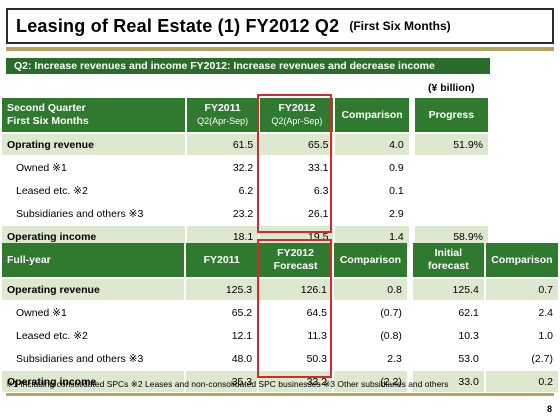 This screenshot has height=420, width=560. What do you see at coordinates (178, 25) in the screenshot?
I see `page-title: Leasing of Real Estate (1) FY2012 Q2` at bounding box center [178, 25].